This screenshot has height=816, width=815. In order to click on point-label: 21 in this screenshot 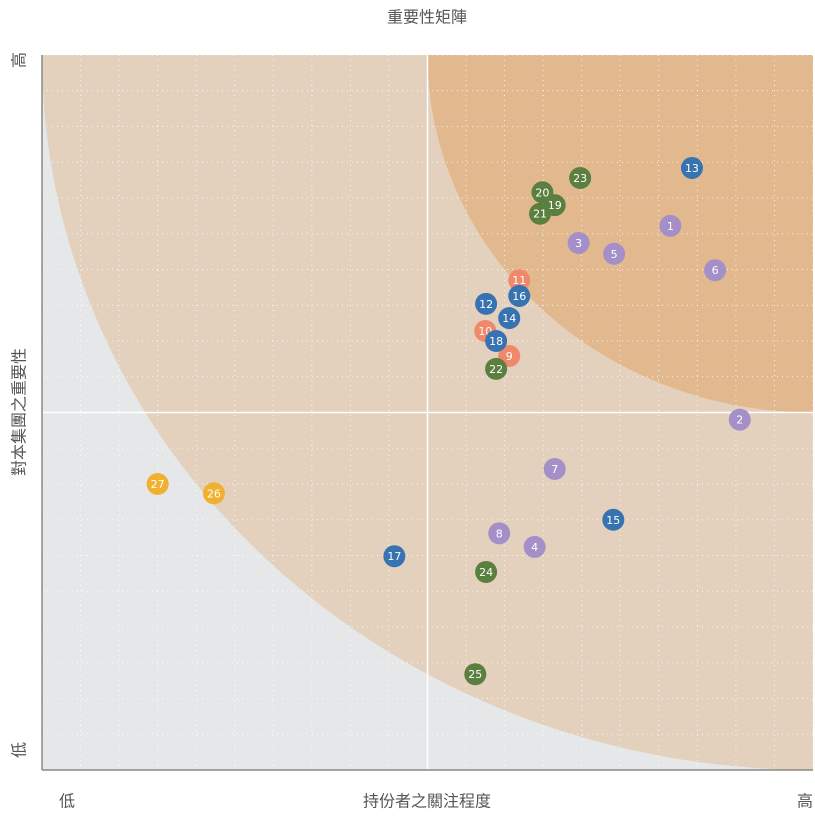, I will do `click(540, 214)`.